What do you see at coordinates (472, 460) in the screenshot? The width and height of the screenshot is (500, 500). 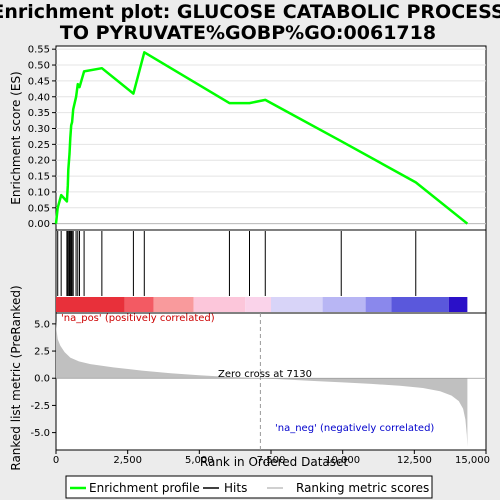 I see `x-tick-label: 15,000` at bounding box center [472, 460].